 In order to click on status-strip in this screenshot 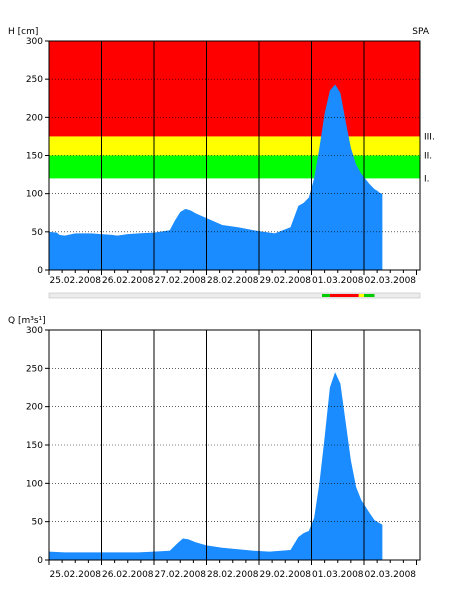, I will do `click(234, 295)`.